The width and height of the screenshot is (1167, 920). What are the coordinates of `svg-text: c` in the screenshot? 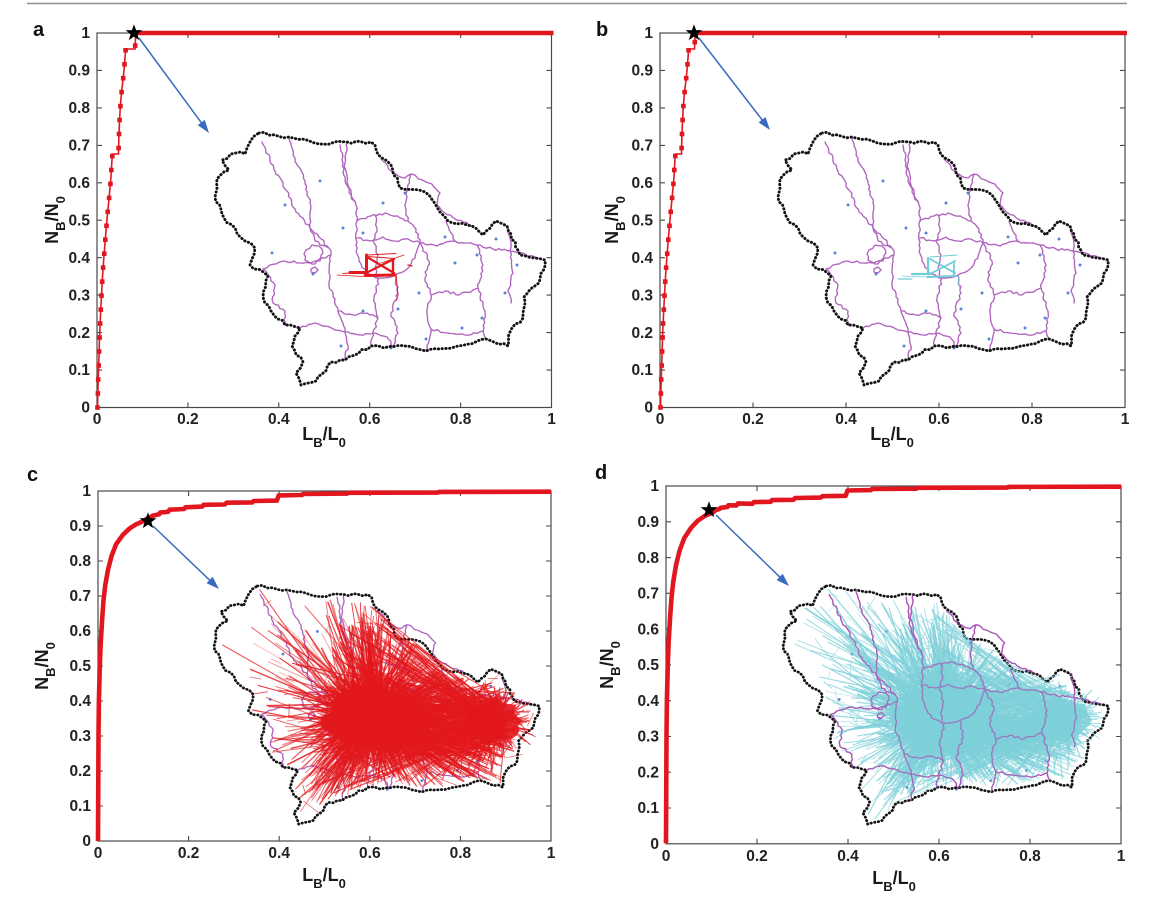 It's located at (32, 475).